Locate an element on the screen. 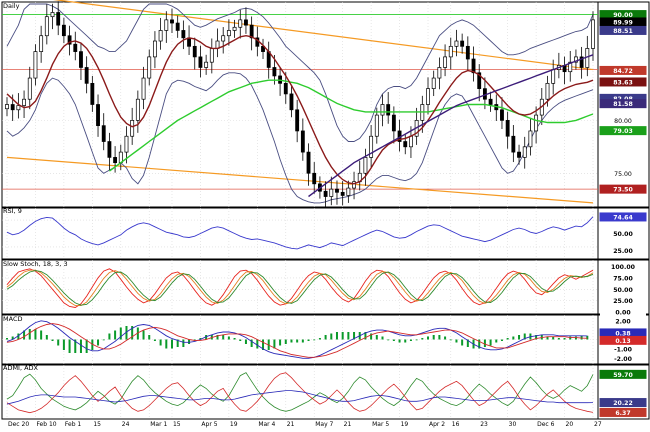 This screenshot has width=650, height=432. price-label-text: 89.99 is located at coordinates (623, 22).